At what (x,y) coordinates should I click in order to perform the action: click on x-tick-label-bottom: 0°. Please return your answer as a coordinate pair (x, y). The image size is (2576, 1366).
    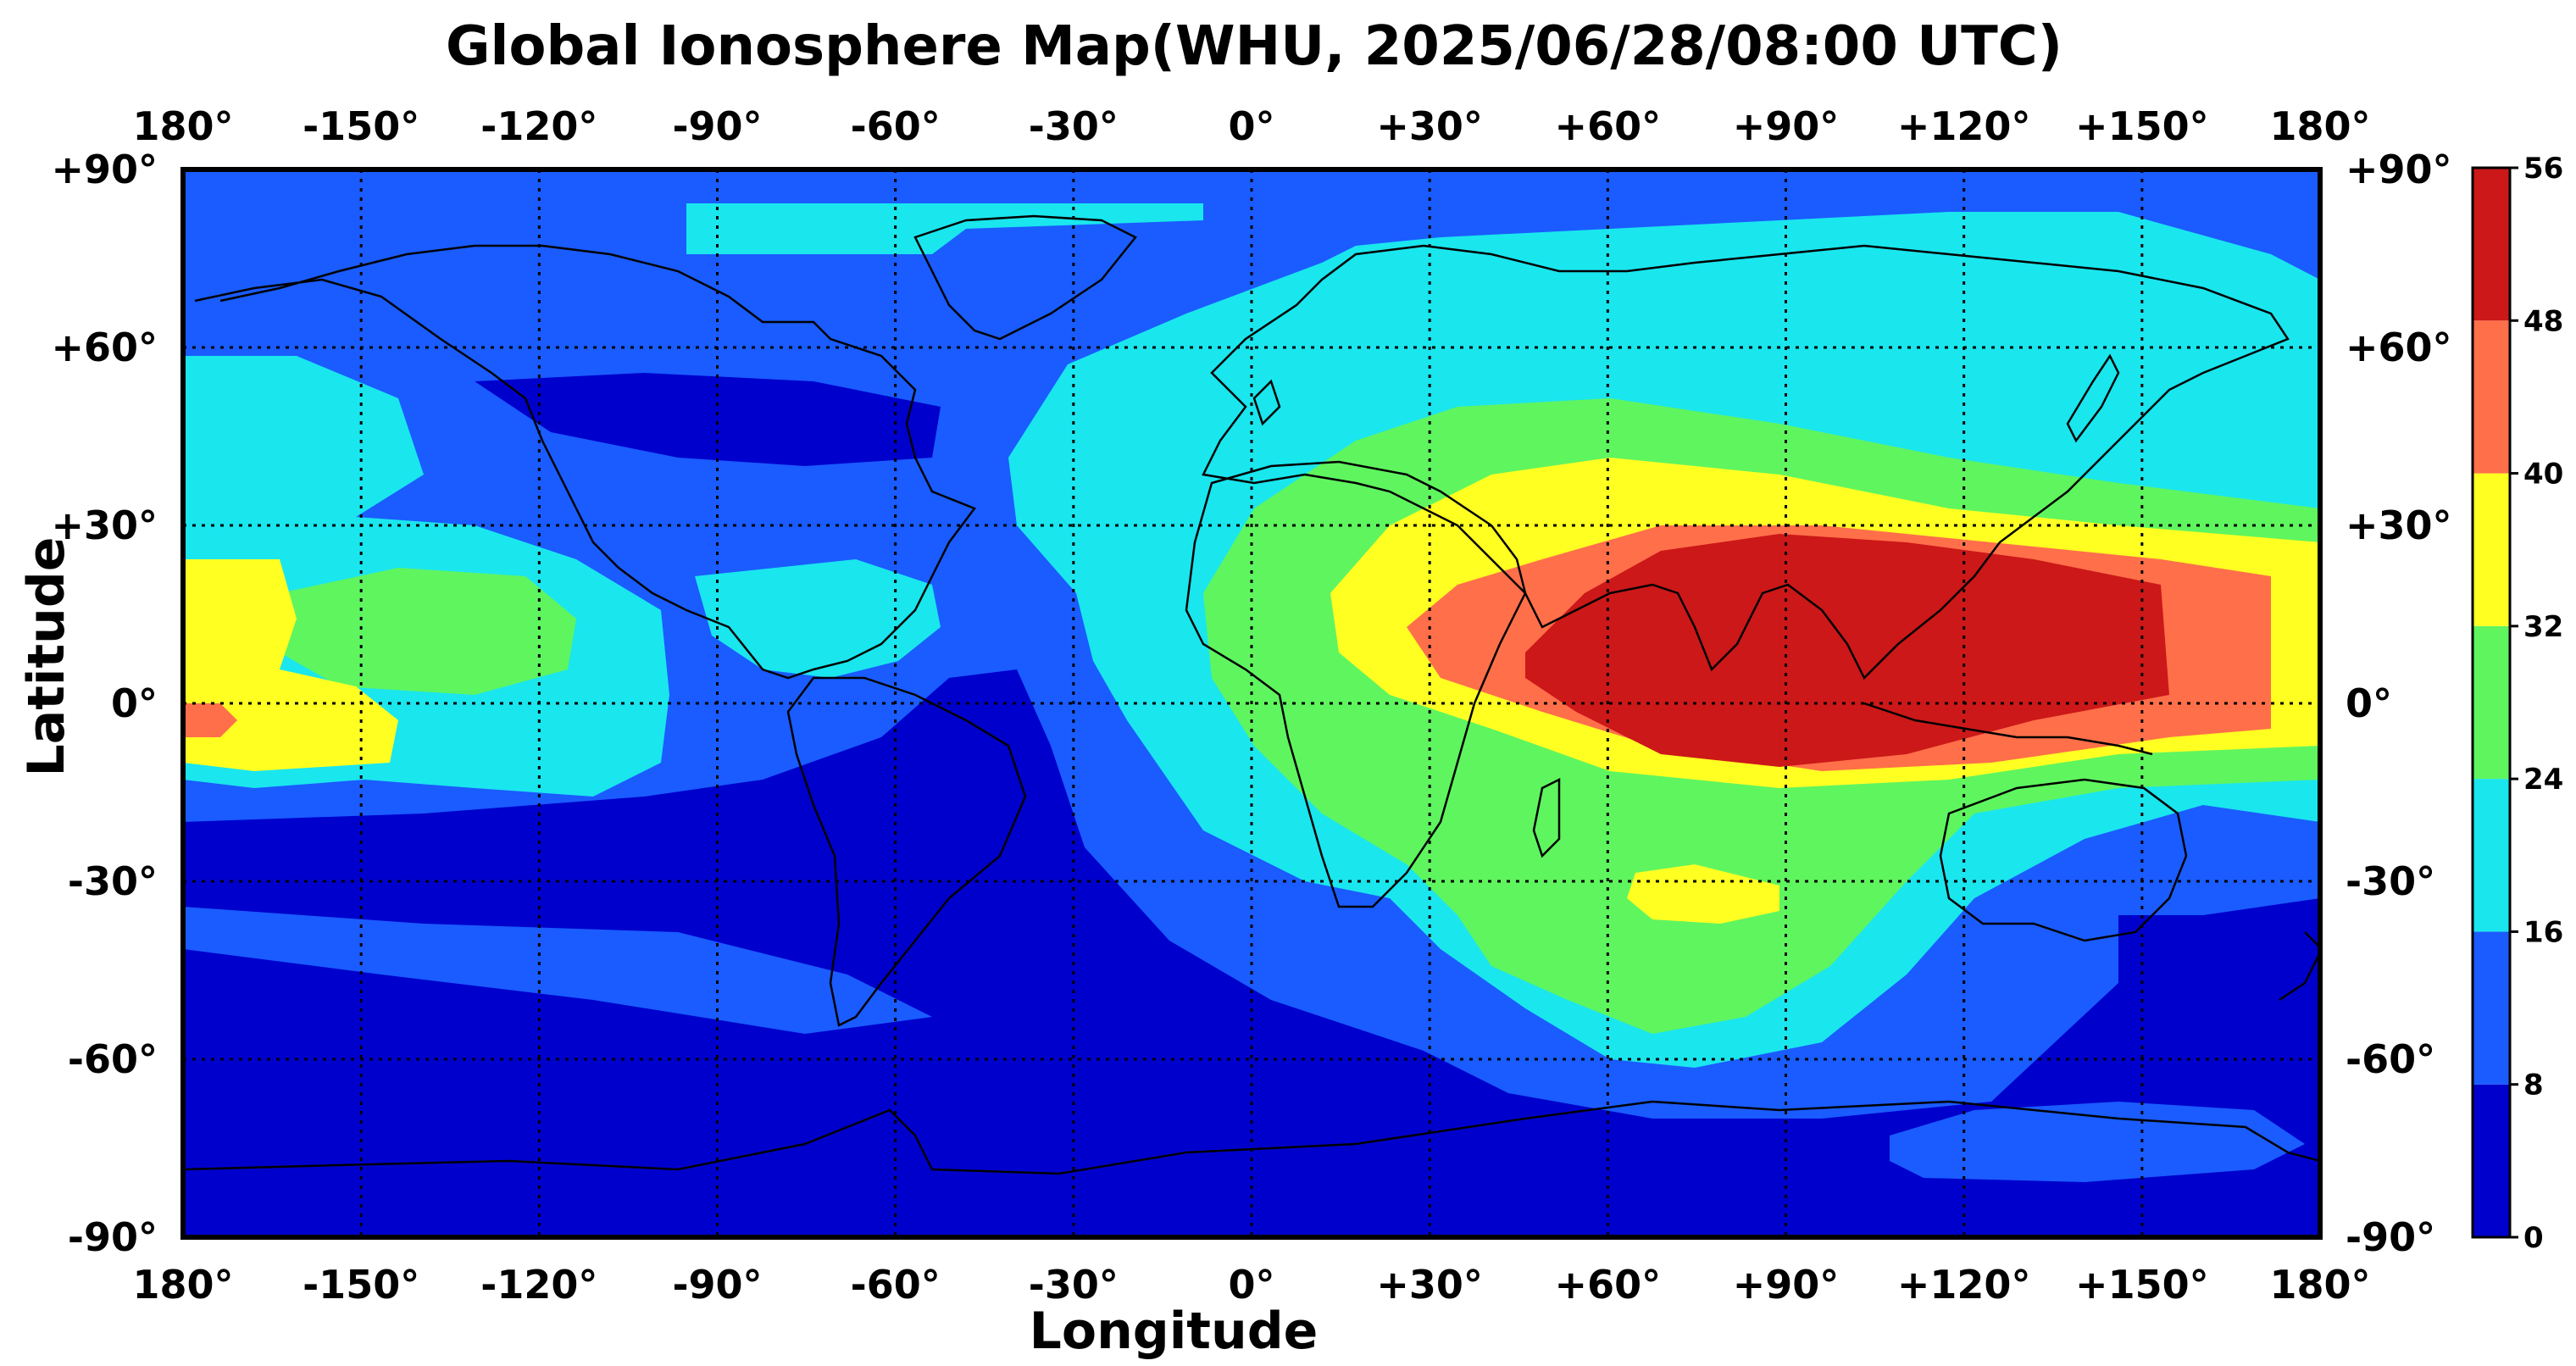
    Looking at the image, I should click on (1251, 1285).